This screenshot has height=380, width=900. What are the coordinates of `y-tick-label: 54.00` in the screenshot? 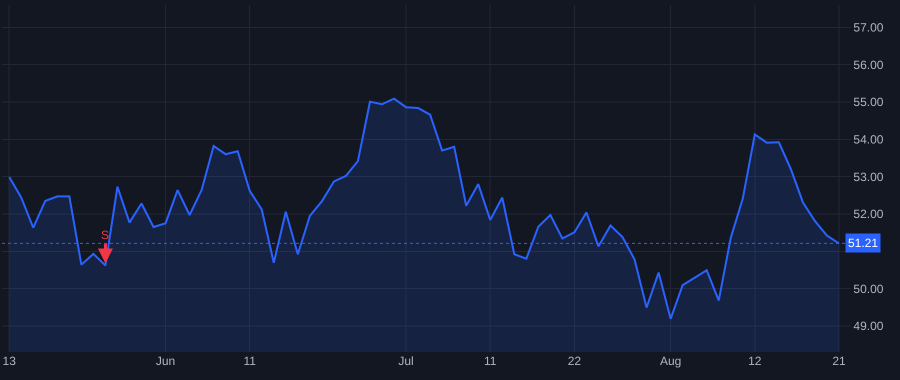 It's located at (868, 139).